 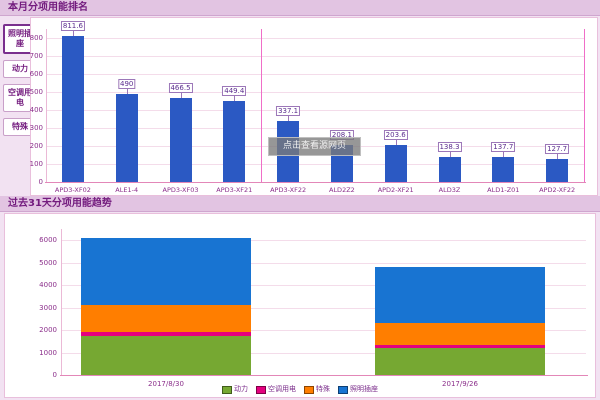 What do you see at coordinates (323, 389) in the screenshot?
I see `legend-label: 特殊` at bounding box center [323, 389].